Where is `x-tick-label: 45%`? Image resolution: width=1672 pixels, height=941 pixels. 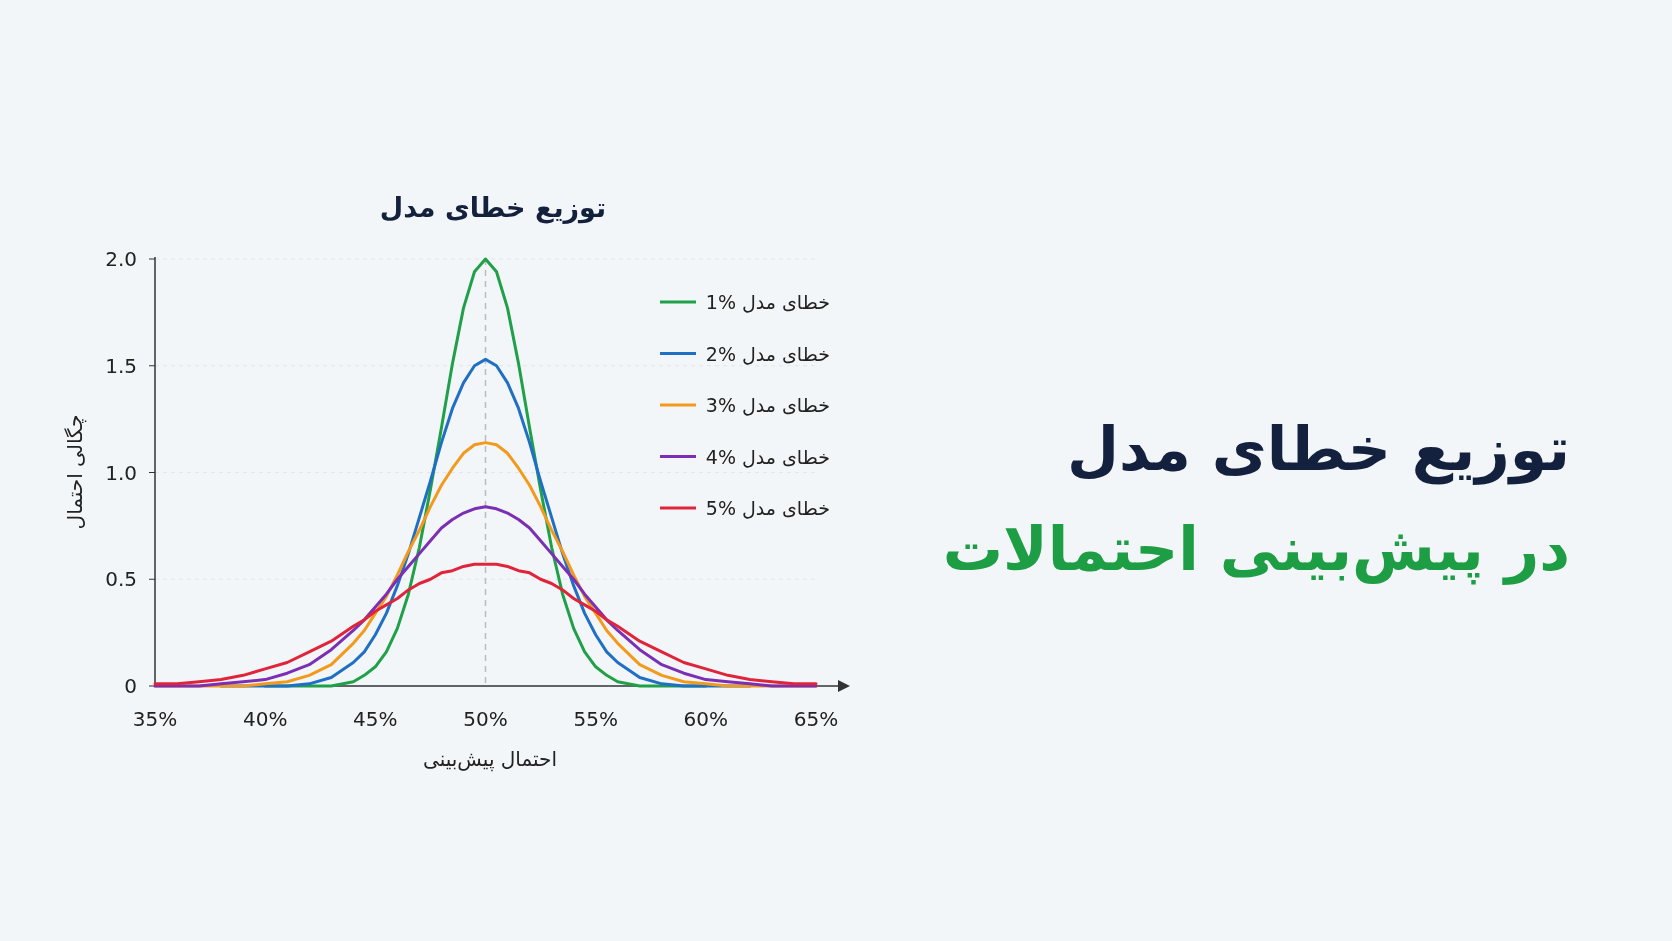
x-tick-label: 45% is located at coordinates (375, 719).